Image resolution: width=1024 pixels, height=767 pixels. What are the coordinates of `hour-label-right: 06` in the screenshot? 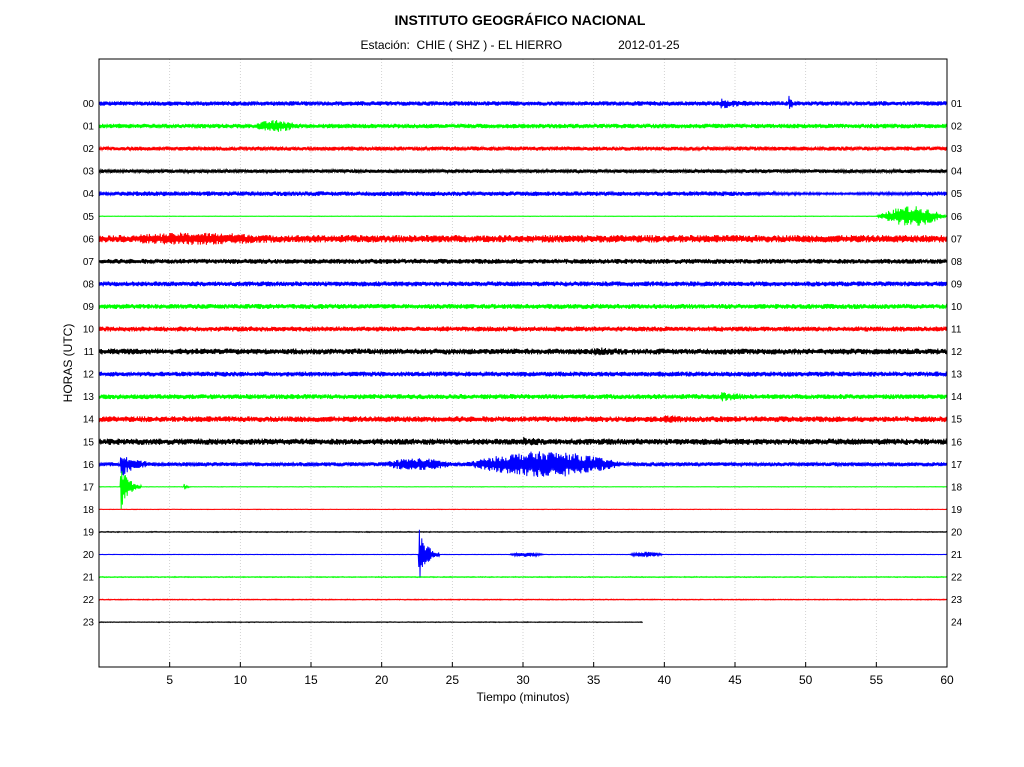 It's located at (957, 217).